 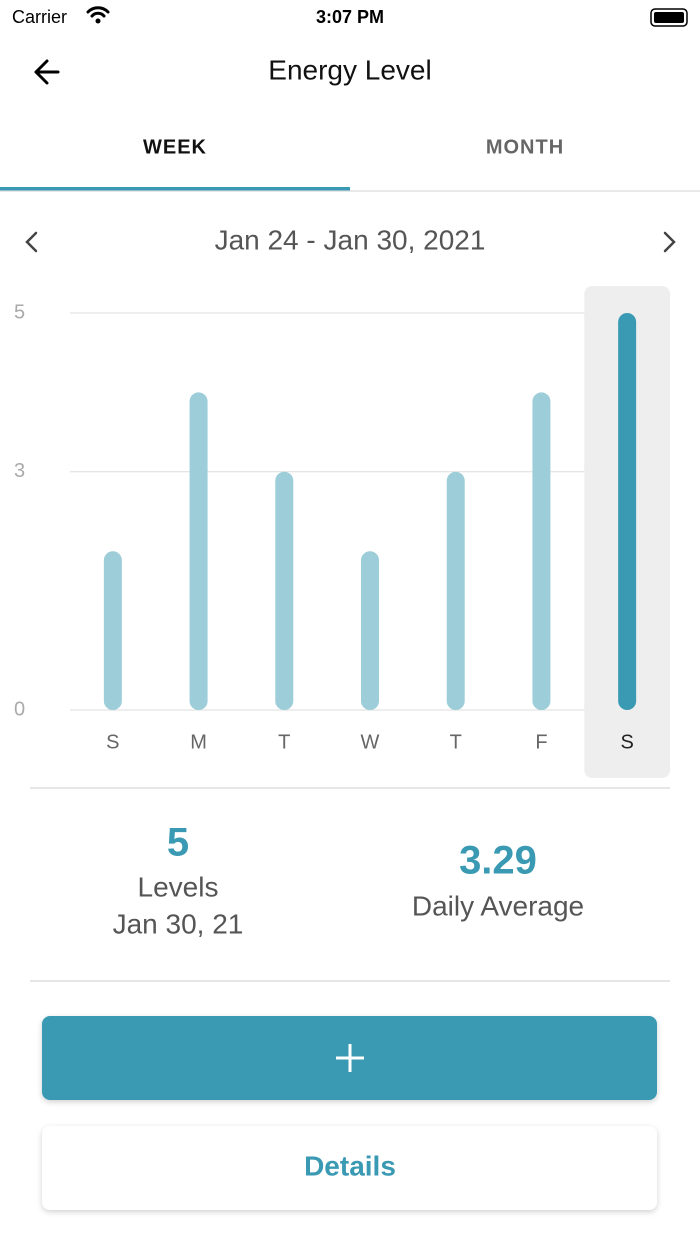 I want to click on average-label: Daily Average, so click(x=498, y=905).